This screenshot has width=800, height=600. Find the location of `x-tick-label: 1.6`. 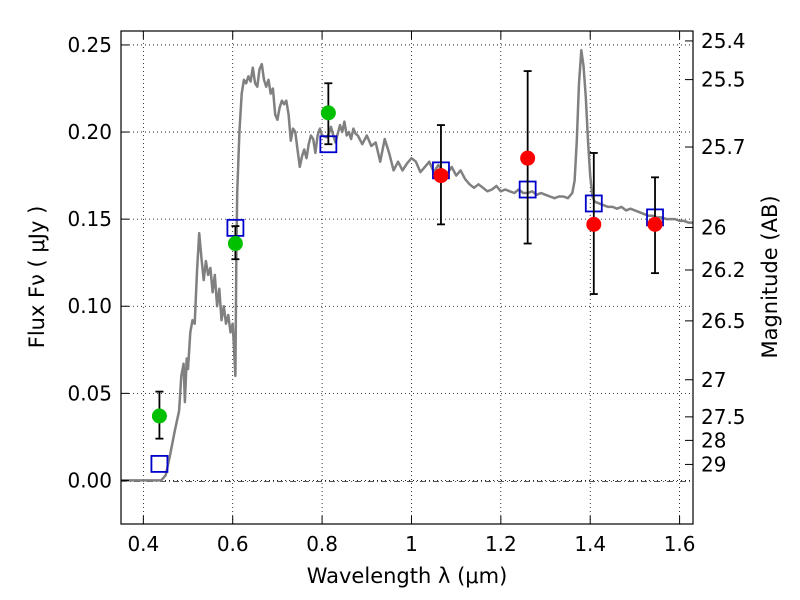

x-tick-label: 1.6 is located at coordinates (680, 544).